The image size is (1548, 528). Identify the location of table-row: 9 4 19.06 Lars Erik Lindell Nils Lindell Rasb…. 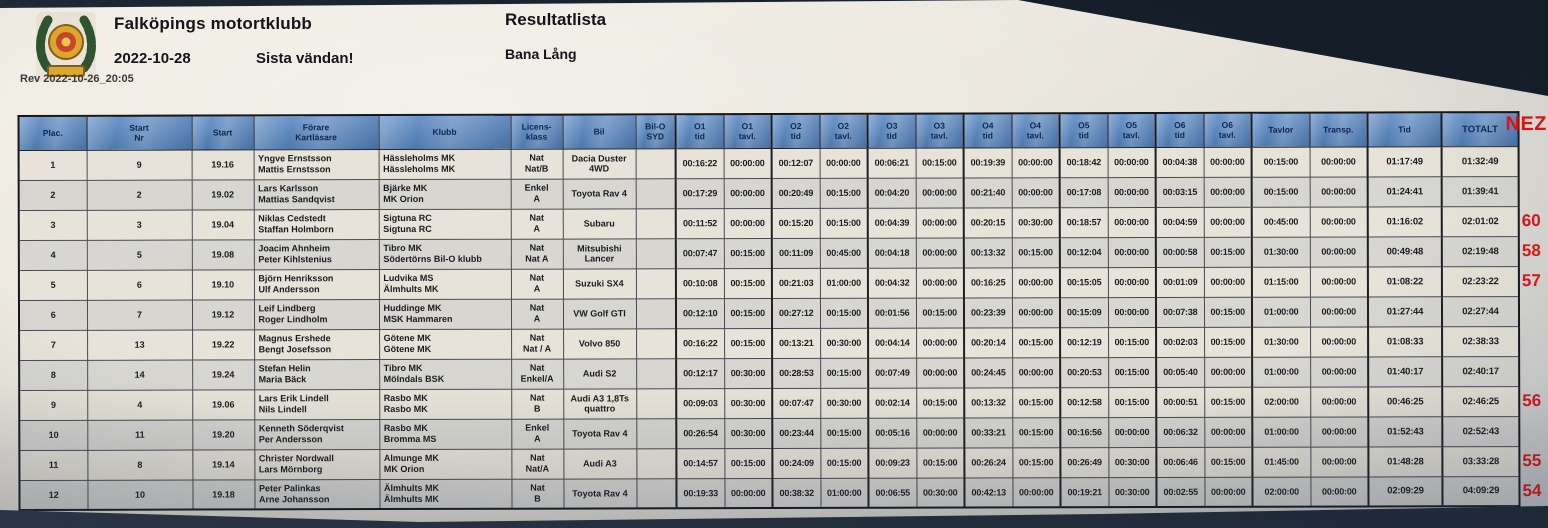
(783, 403).